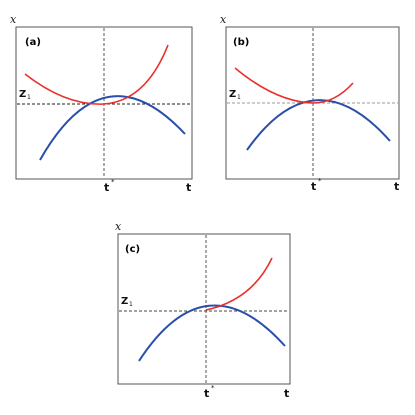 This screenshot has height=415, width=415. What do you see at coordinates (112, 128) in the screenshot?
I see `panel-a-lower-curve` at bounding box center [112, 128].